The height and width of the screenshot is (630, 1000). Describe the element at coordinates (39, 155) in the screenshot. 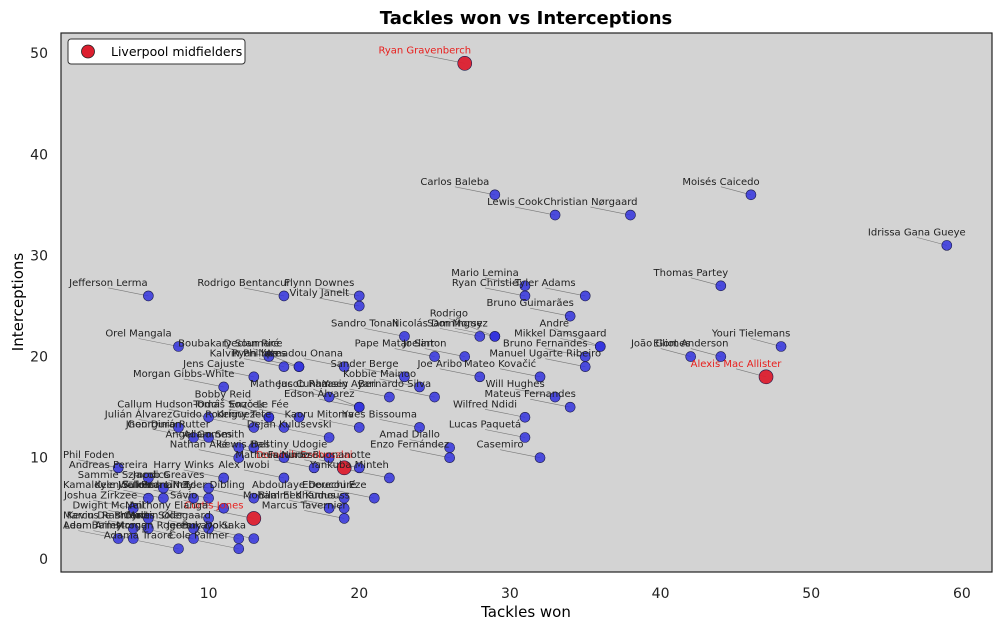

I see `y-tick-label: 40` at that location.